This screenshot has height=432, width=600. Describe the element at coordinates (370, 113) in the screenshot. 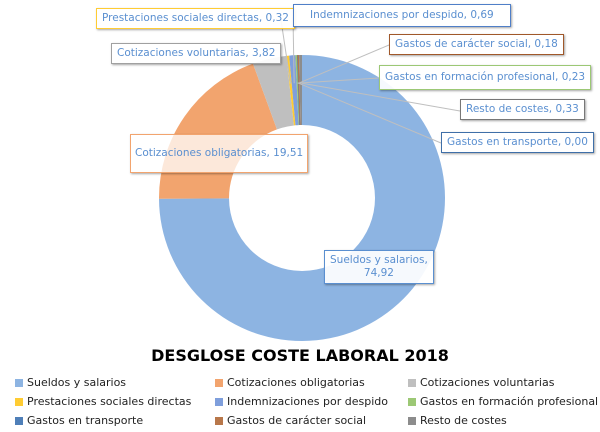

I see `leader-line-transporte` at that location.